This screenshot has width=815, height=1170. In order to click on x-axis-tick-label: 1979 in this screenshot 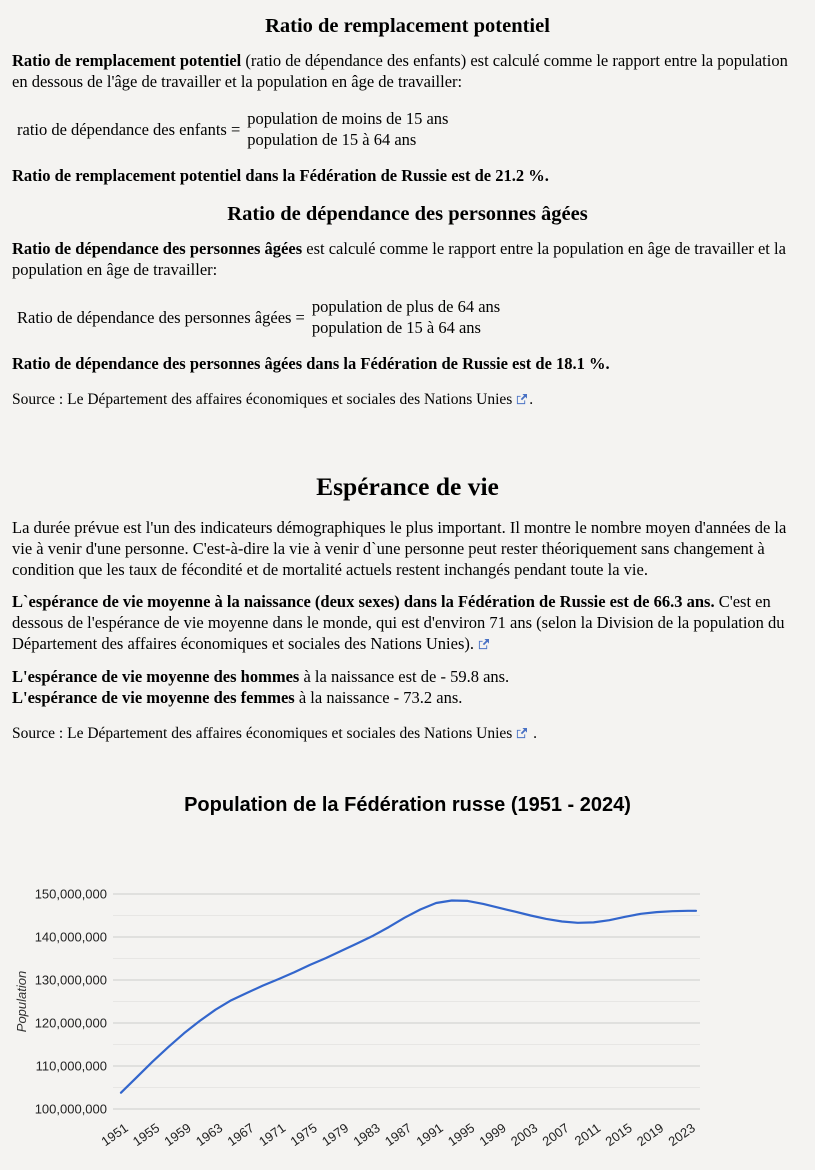, I will do `click(335, 1134)`.